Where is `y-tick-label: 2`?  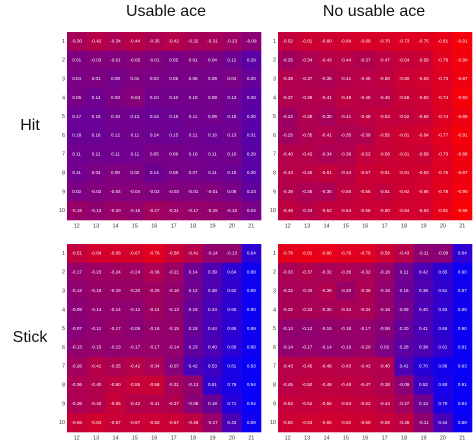 y-tick-label: 2 is located at coordinates (63, 273).